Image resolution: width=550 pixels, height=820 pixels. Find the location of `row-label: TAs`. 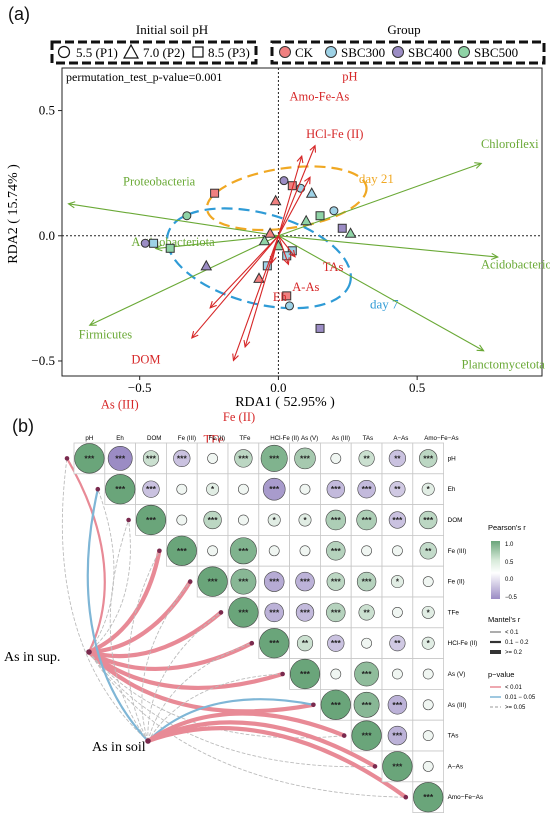

row-label: TAs is located at coordinates (453, 736).